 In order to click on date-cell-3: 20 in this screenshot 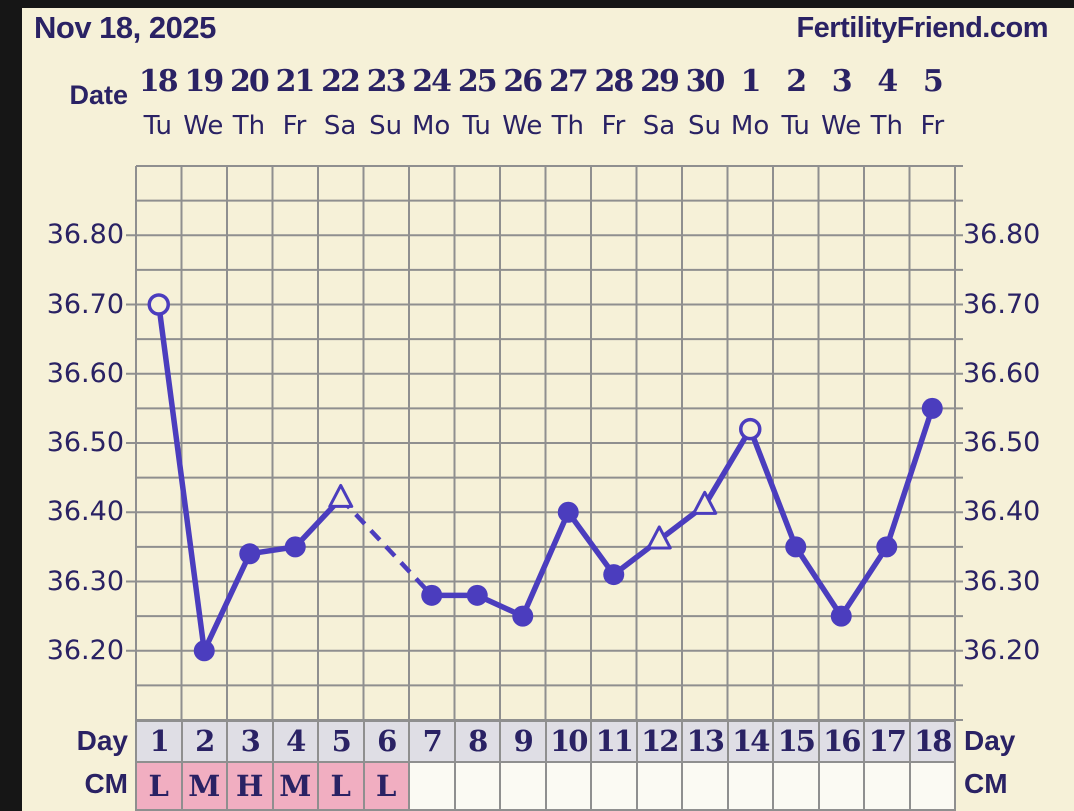, I will do `click(250, 81)`.